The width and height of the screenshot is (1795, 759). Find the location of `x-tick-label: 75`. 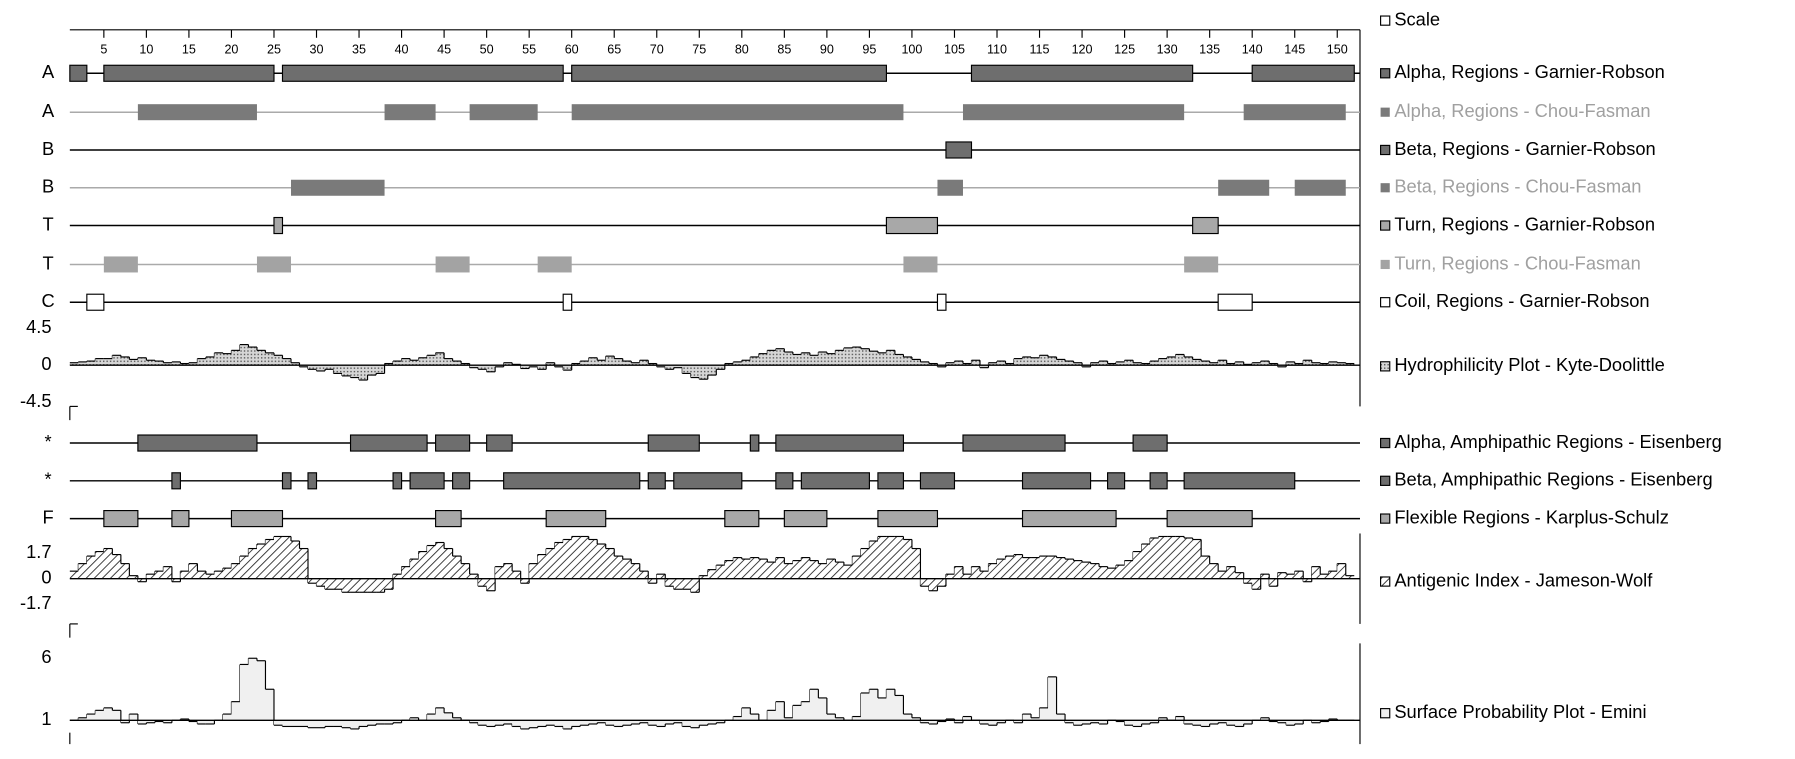

x-tick-label: 75 is located at coordinates (699, 50).